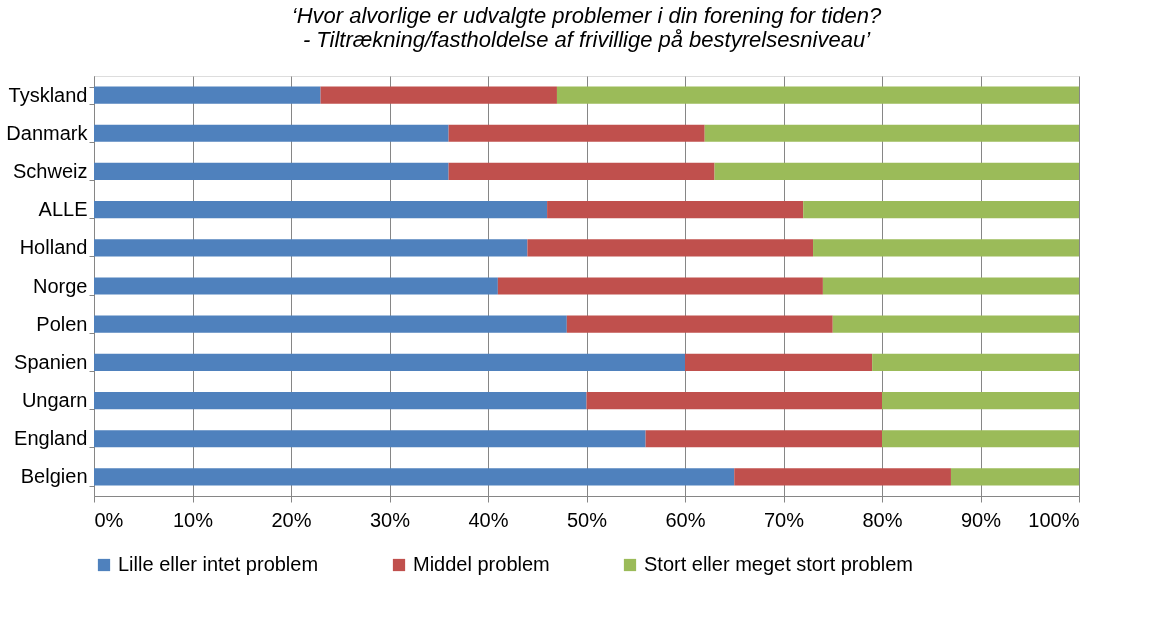 The image size is (1154, 626). Describe the element at coordinates (1054, 519) in the screenshot. I see `x-tick-label: 100%` at that location.